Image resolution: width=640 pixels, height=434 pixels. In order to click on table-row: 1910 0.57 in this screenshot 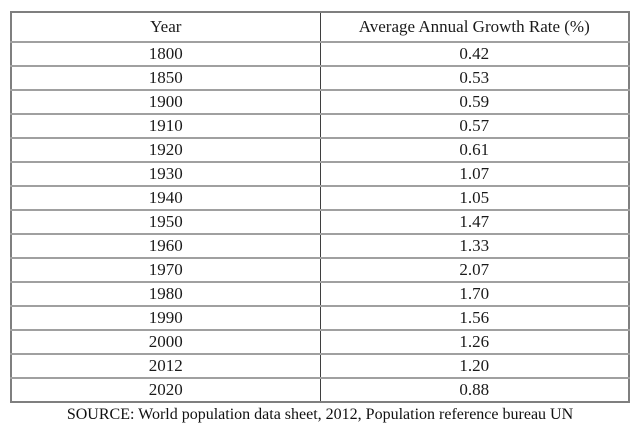, I will do `click(320, 125)`.